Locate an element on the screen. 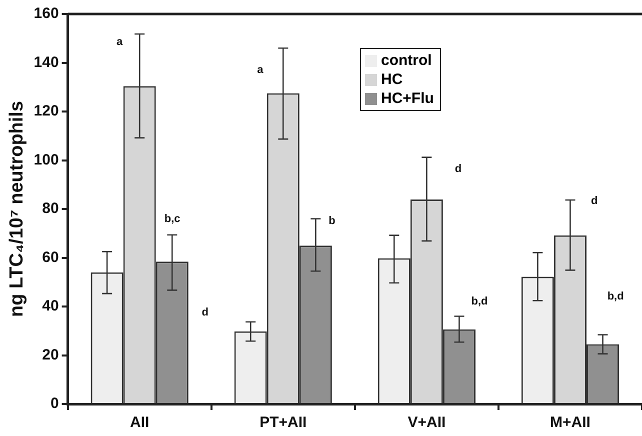 The width and height of the screenshot is (642, 436). x-tick-label: PT+AII is located at coordinates (283, 423).